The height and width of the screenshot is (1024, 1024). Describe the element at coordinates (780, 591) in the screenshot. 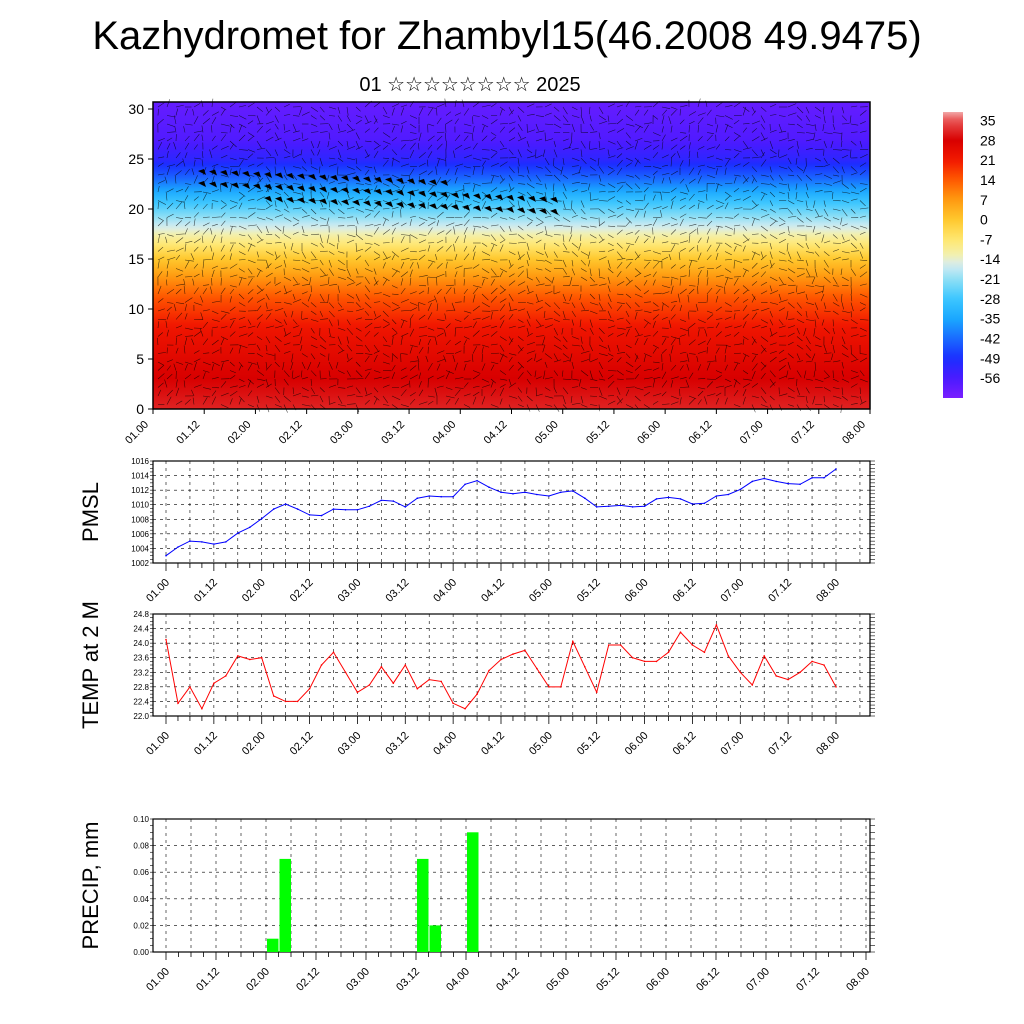

I see `x-tick-label: 07.12` at that location.